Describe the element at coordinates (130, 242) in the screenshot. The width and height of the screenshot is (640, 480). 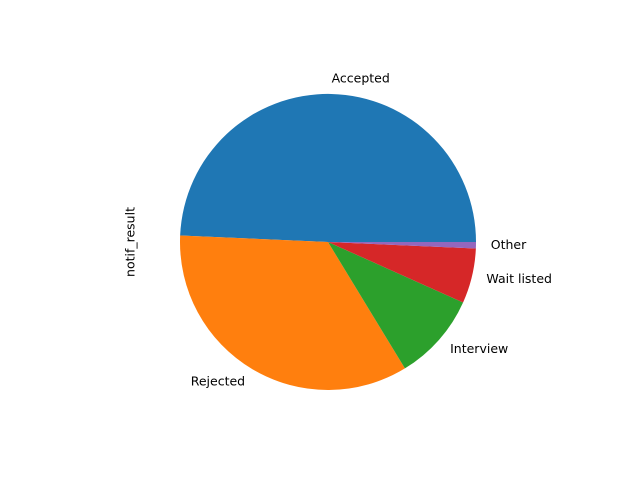
I see `y-axis-label: notif_result` at that location.